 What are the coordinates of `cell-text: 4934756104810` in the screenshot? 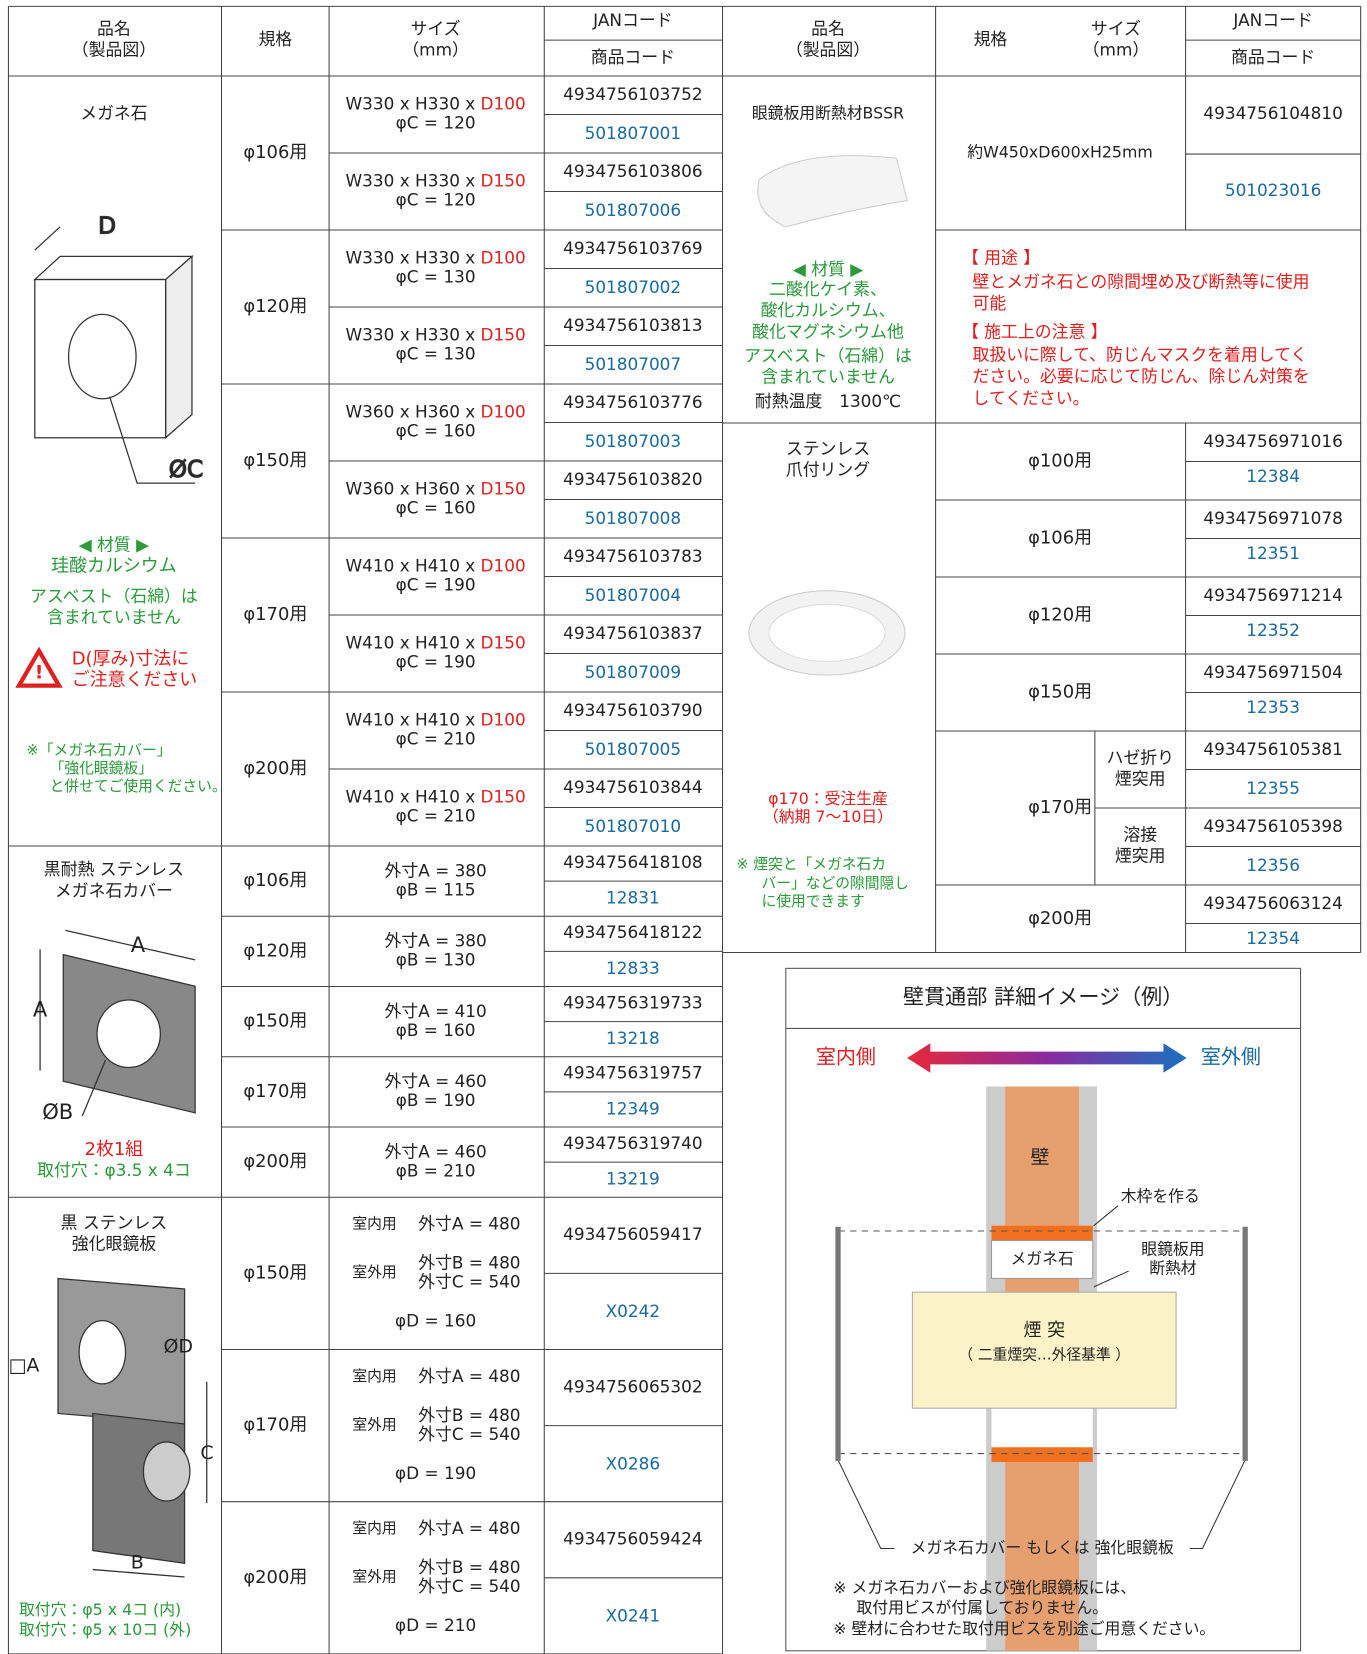 It's located at (1272, 113).